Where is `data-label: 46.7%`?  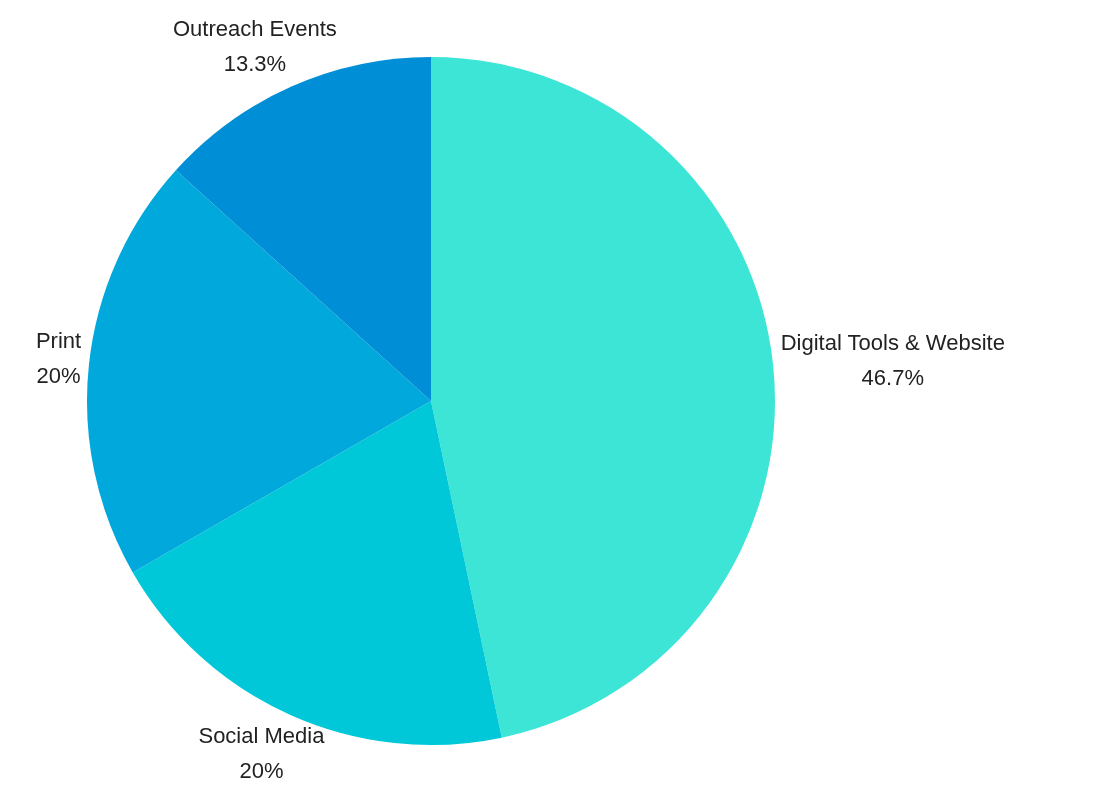
data-label: 46.7% is located at coordinates (892, 377).